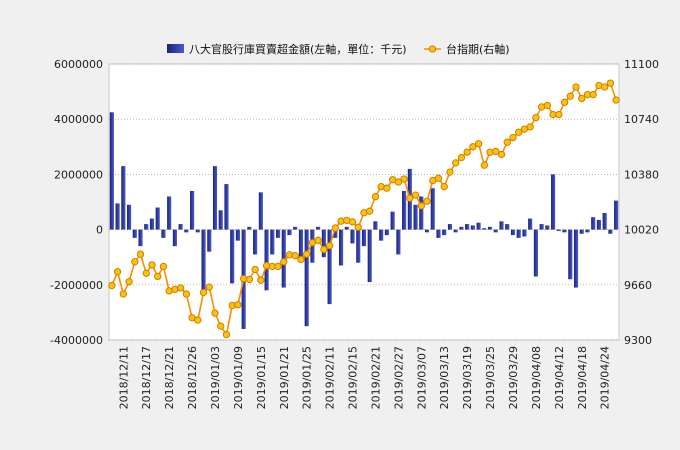 This screenshot has width=680, height=450. What do you see at coordinates (432, 49) in the screenshot?
I see `legend-line-marker` at bounding box center [432, 49].